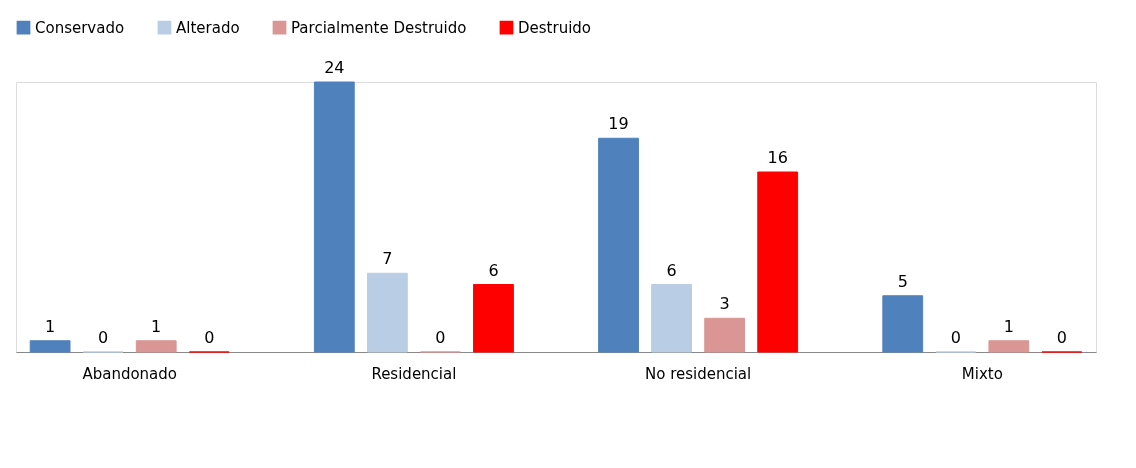  I want to click on data-label: 3, so click(724, 304).